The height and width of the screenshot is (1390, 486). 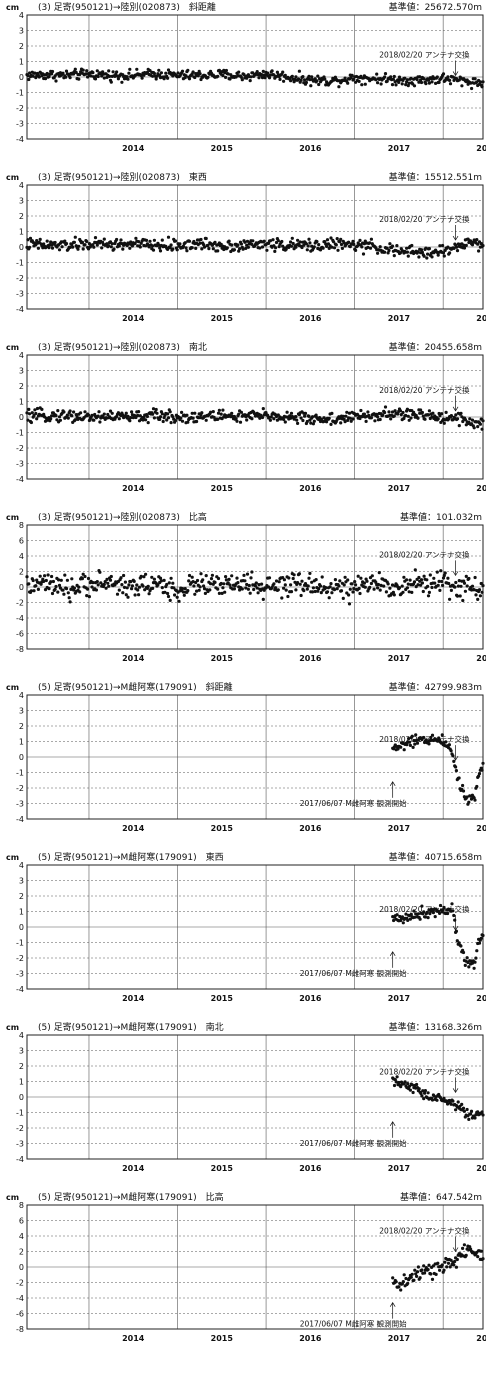 What do you see at coordinates (13, 1197) in the screenshot?
I see `y-axis-unit: cm` at bounding box center [13, 1197].